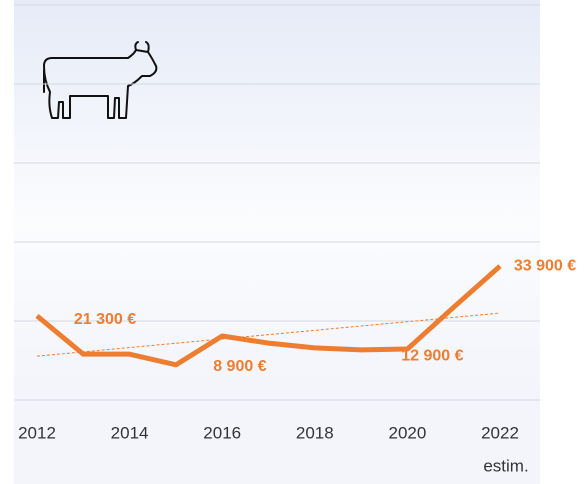  What do you see at coordinates (222, 432) in the screenshot?
I see `x-tick-label: 2016` at bounding box center [222, 432].